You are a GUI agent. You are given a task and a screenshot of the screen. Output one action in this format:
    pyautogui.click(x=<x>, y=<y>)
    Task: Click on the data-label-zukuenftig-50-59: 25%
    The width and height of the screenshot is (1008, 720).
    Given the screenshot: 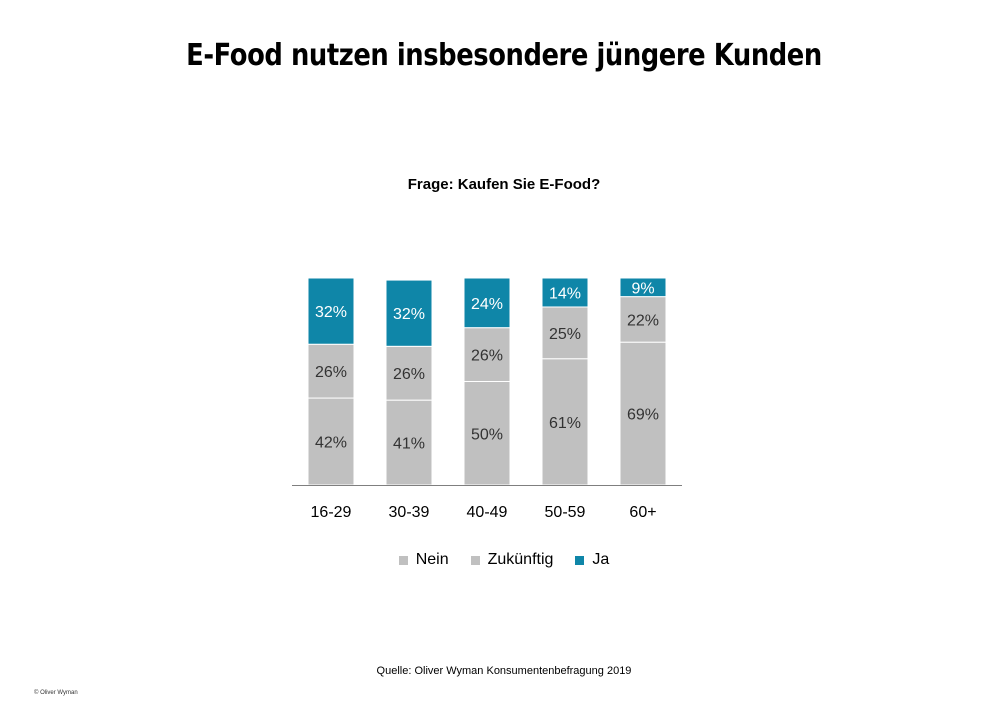 What is the action you would take?
    pyautogui.click(x=565, y=334)
    